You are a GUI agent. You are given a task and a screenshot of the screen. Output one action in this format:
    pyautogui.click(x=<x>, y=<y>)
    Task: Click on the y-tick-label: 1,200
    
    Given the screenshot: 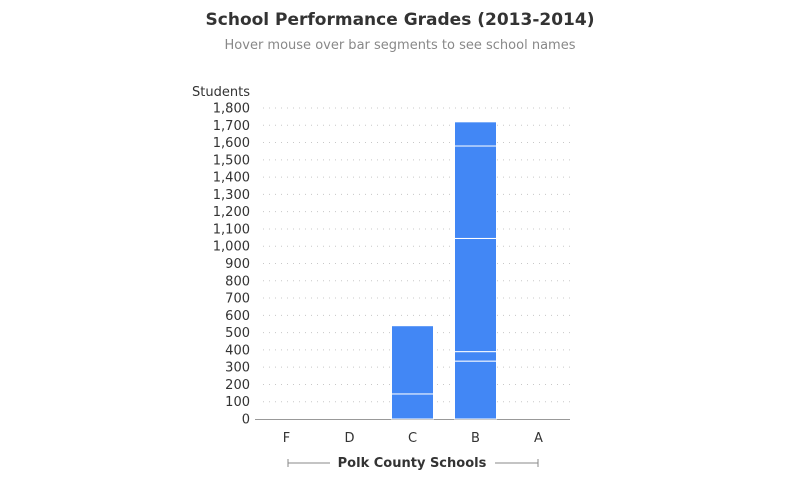 What is the action you would take?
    pyautogui.click(x=231, y=212)
    